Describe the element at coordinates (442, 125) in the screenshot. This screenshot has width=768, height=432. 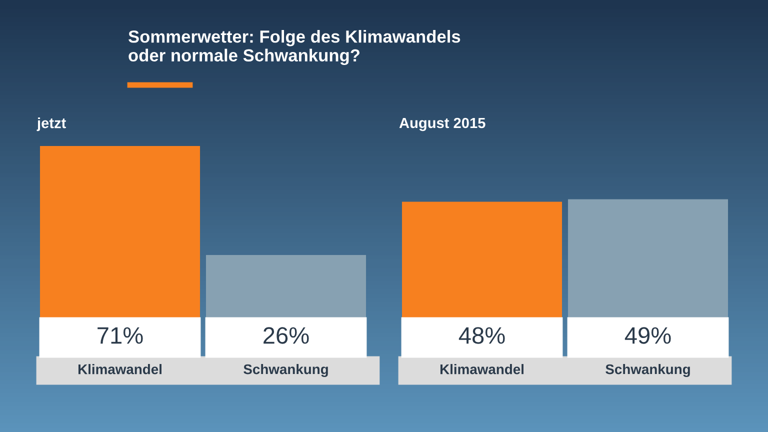
I see `chart-title: August 2015` at that location.